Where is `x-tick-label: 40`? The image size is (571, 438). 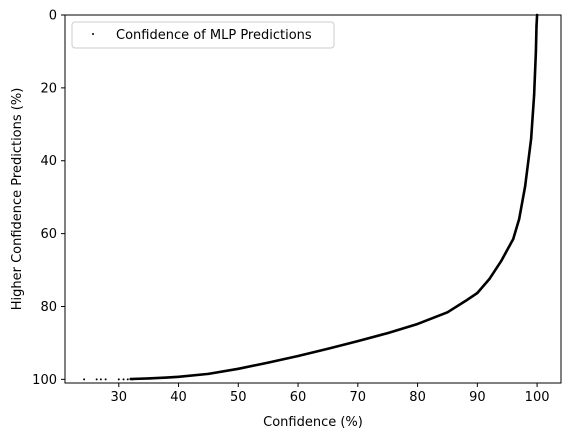 x-tick-label: 40 is located at coordinates (178, 397).